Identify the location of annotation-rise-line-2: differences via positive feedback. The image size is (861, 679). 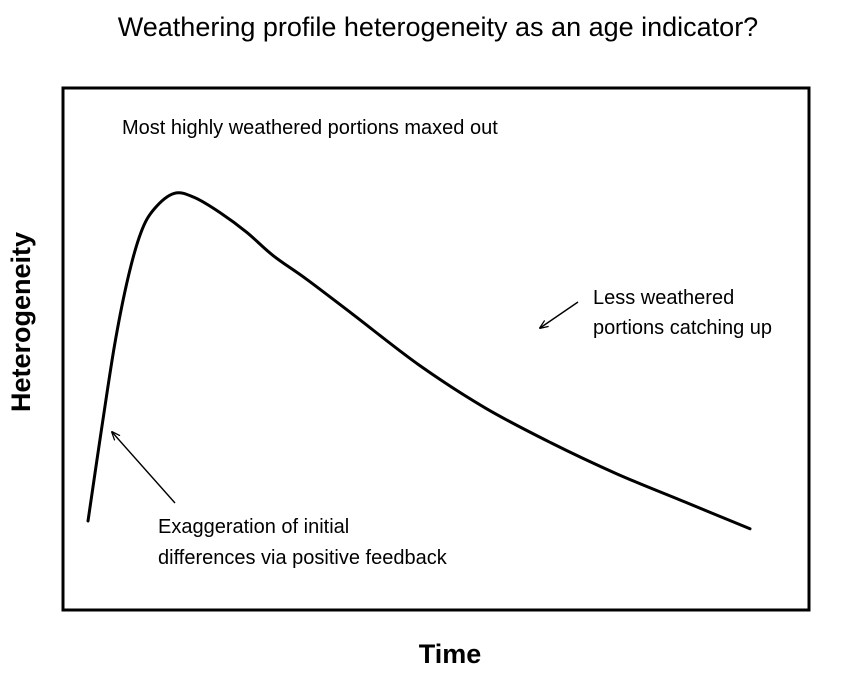
(303, 558).